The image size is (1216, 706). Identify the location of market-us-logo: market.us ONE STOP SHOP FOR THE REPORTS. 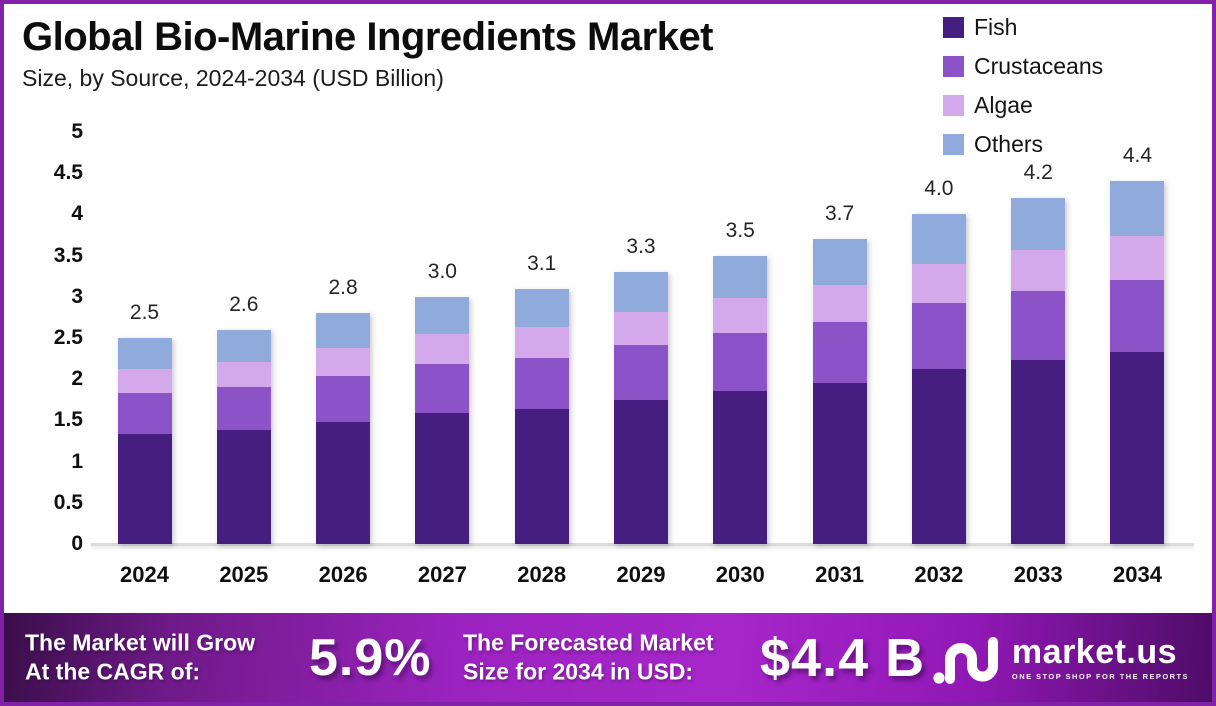
(1061, 657).